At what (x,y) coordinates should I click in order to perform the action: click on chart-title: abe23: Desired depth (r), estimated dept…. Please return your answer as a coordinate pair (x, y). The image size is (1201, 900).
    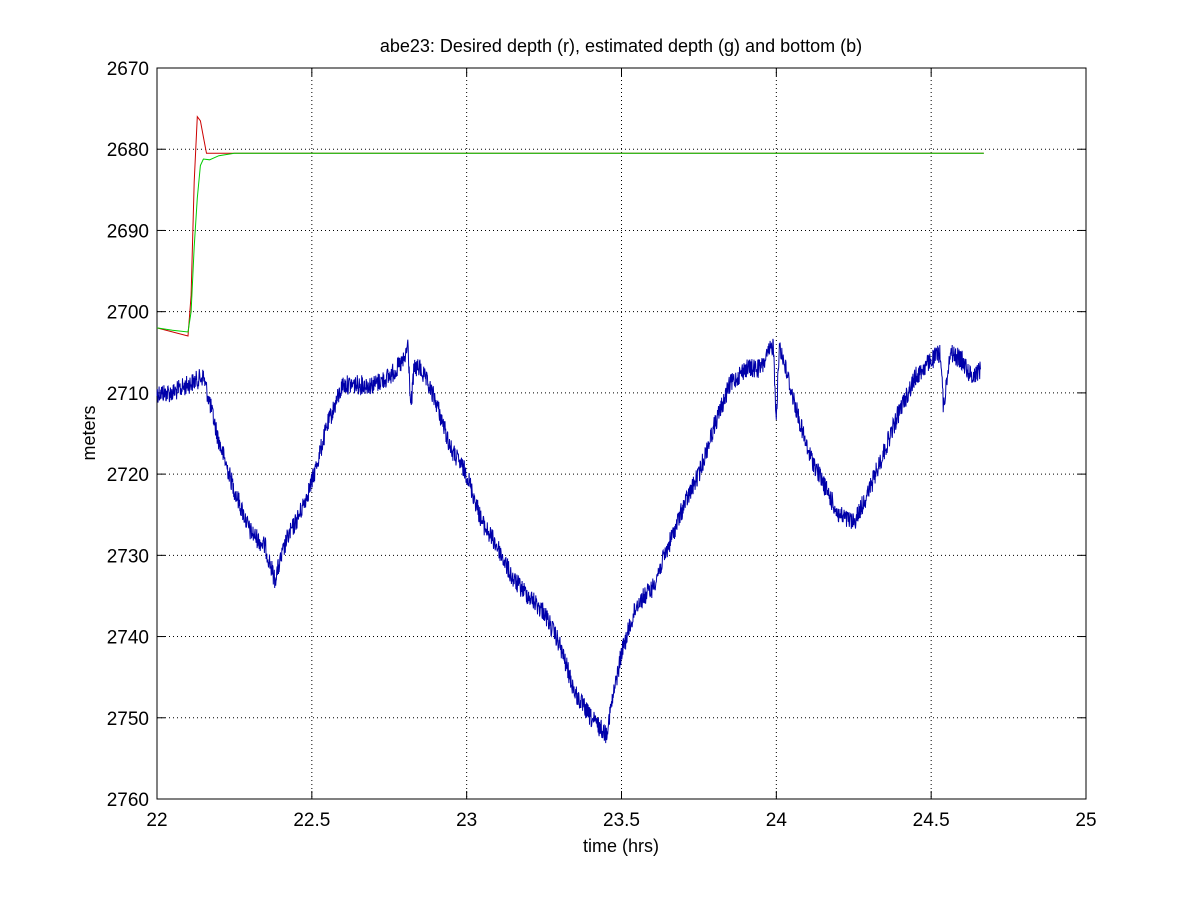
    Looking at the image, I should click on (621, 46).